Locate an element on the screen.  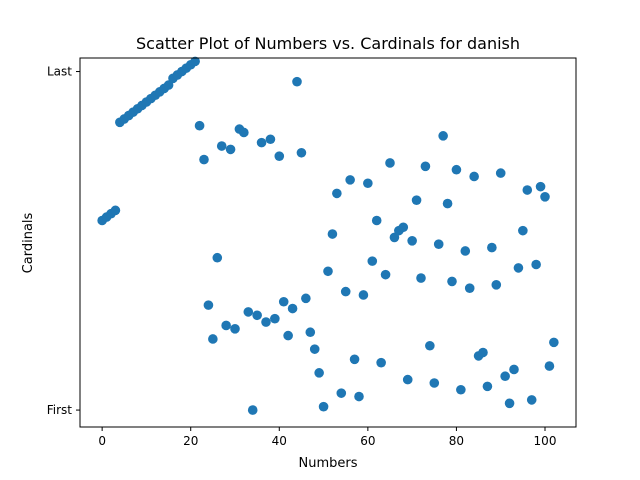
x-tick-label: 0 is located at coordinates (102, 441).